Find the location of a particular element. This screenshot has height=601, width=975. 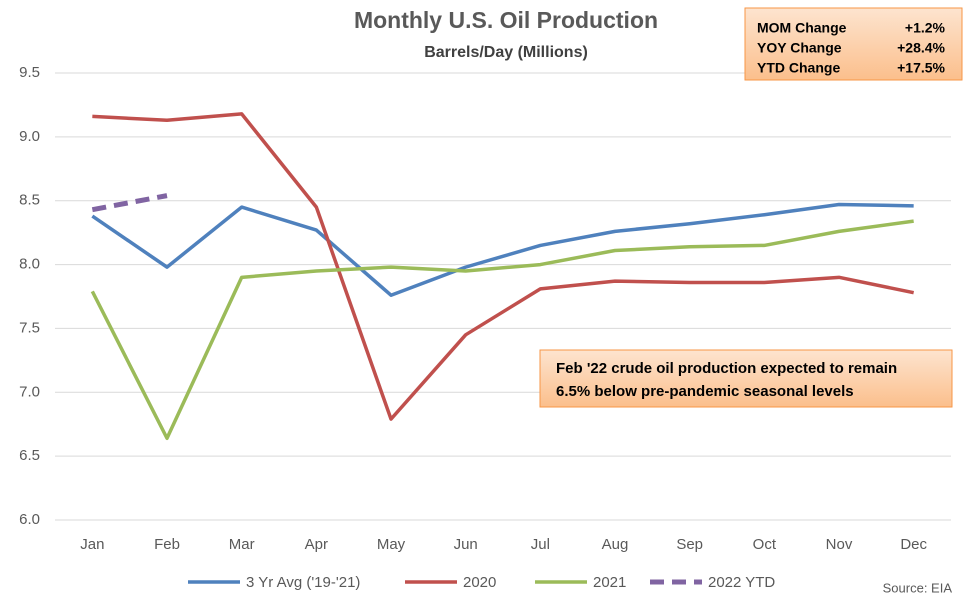

x-tick-label: Jun is located at coordinates (466, 544).